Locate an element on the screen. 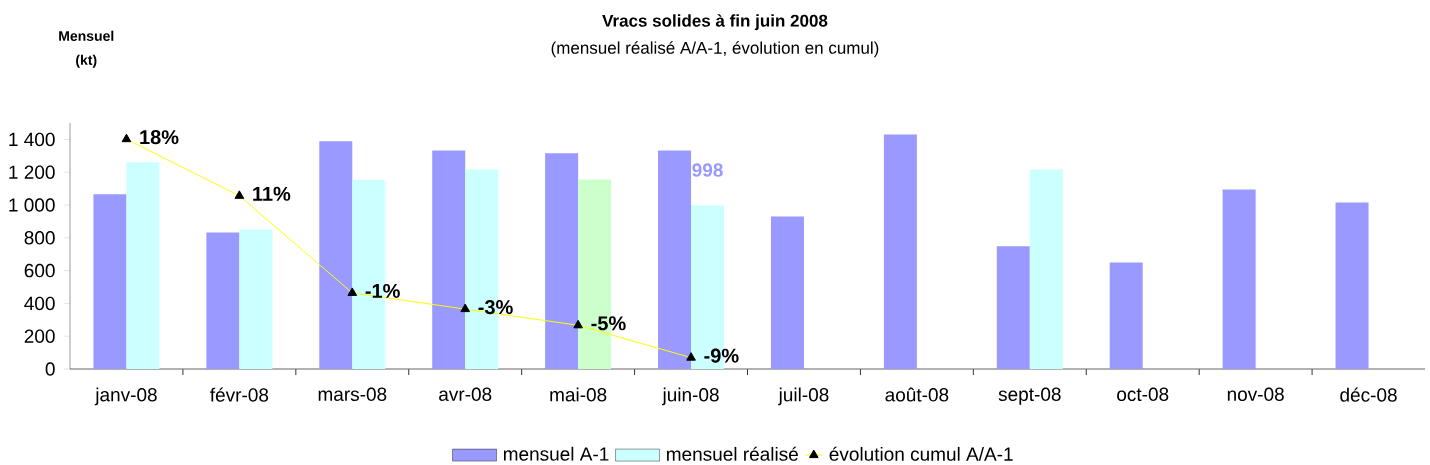 The height and width of the screenshot is (465, 1430). x-tick-label: janv-08 is located at coordinates (125, 396).